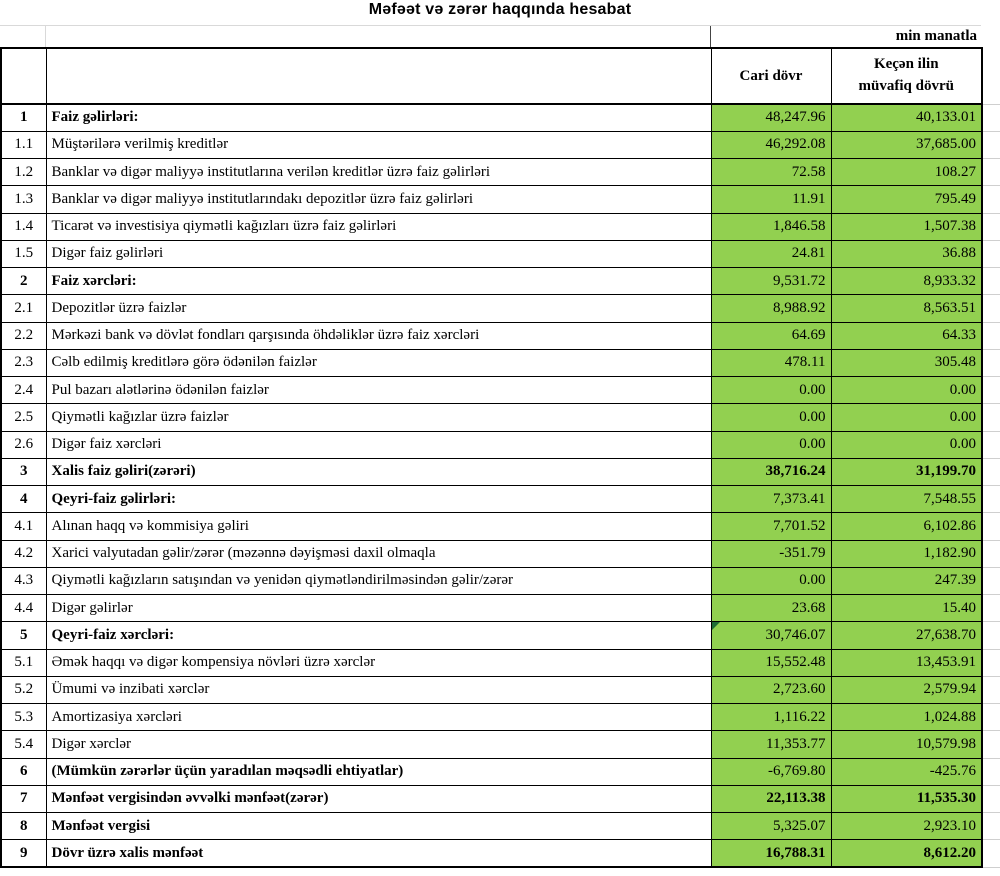 This screenshot has width=1000, height=876. What do you see at coordinates (23, 771) in the screenshot?
I see `row-number-cell: 6` at bounding box center [23, 771].